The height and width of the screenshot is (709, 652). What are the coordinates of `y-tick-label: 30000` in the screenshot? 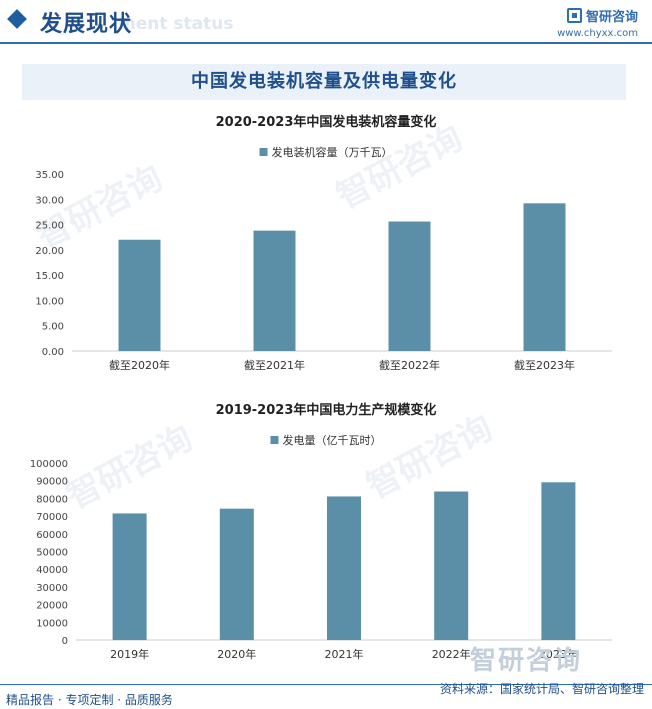 It's located at (52, 588).